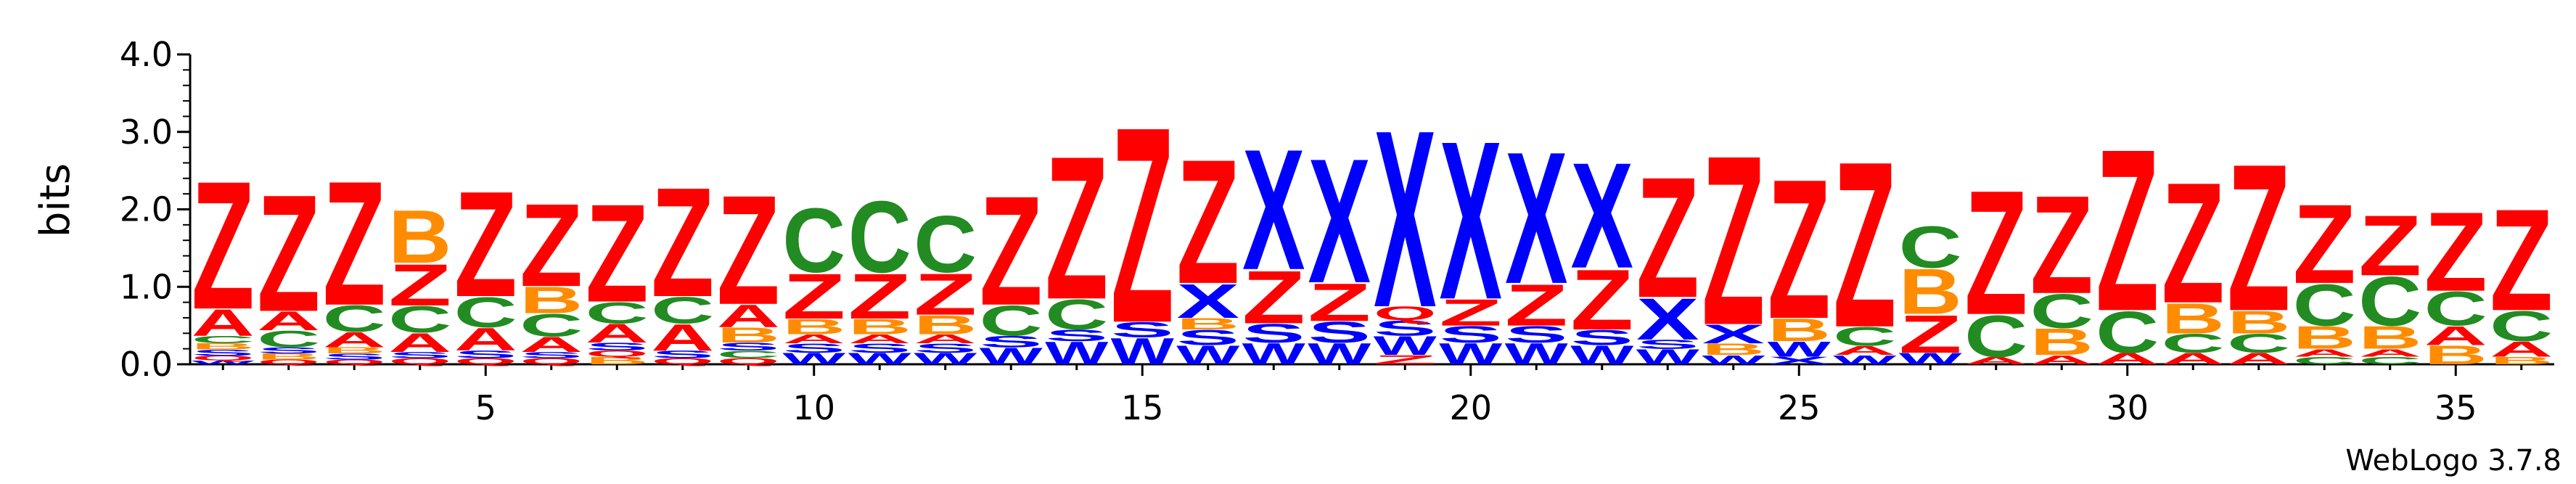 This screenshot has height=484, width=2576. Describe the element at coordinates (2453, 460) in the screenshot. I see `weblogo-credit: WebLogo 3.7.8` at that location.